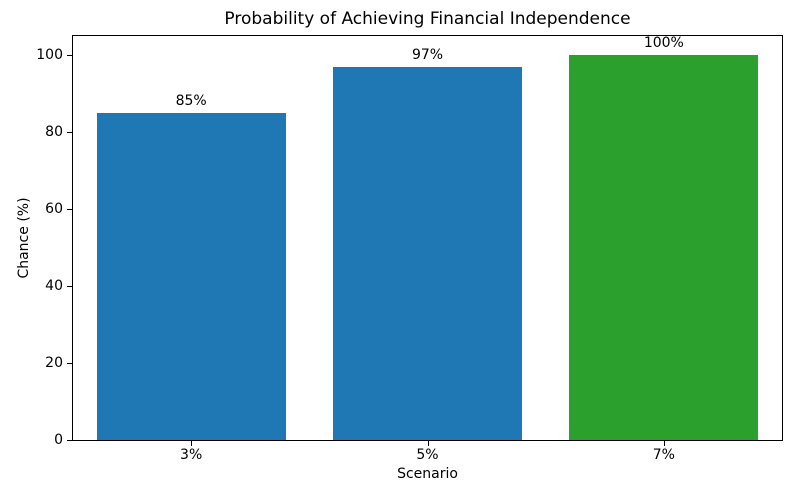  Describe the element at coordinates (427, 54) in the screenshot. I see `bar-value-label: 97%` at that location.